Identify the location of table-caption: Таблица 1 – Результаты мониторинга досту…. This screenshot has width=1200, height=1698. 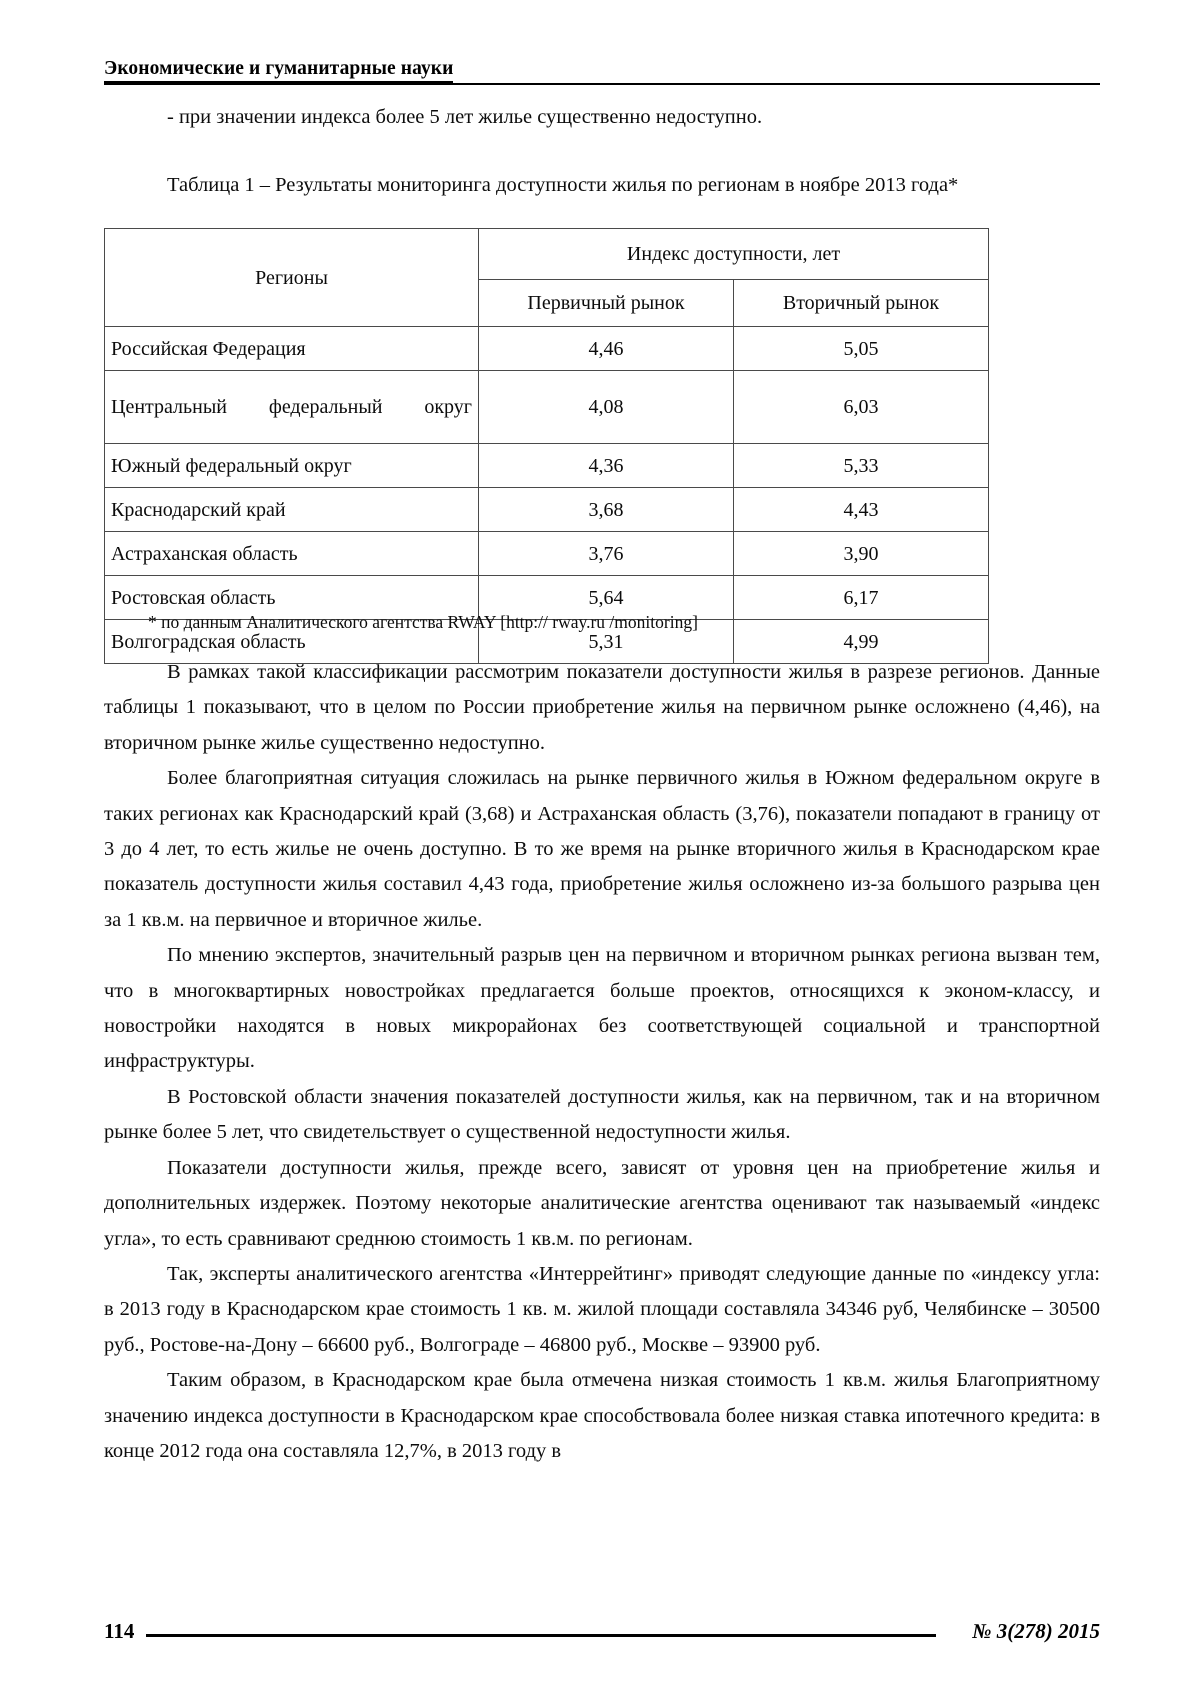
(563, 185).